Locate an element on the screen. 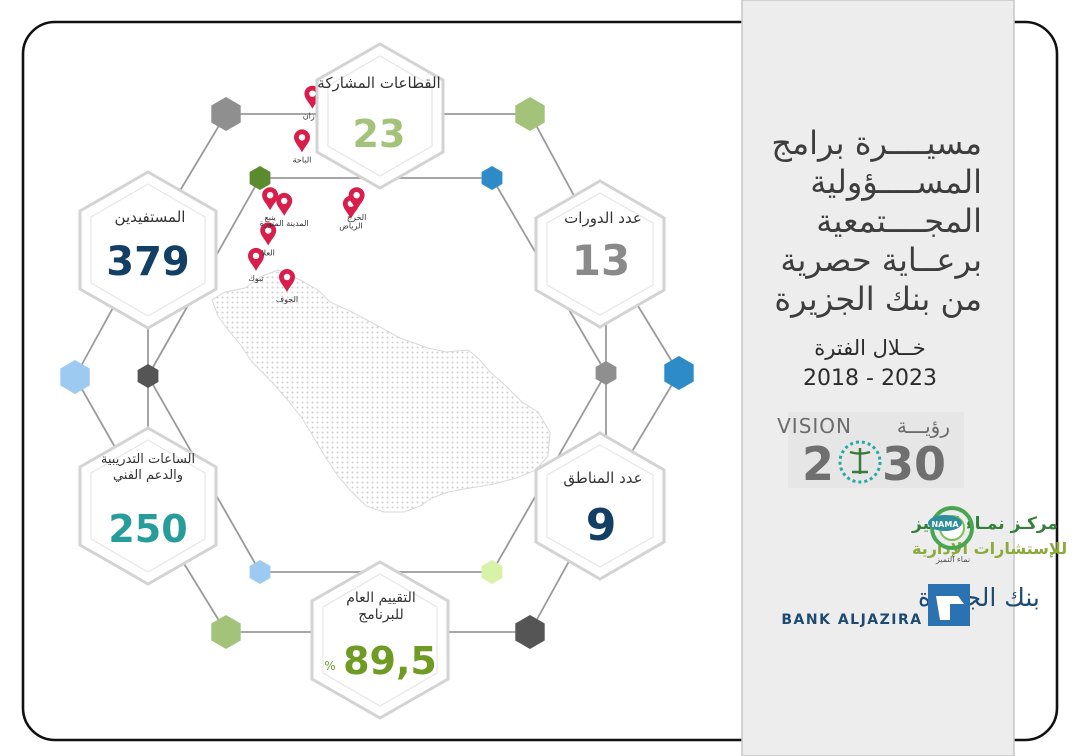 The image size is (1080, 756). stat-beneficiaries: المستفيدين 379 is located at coordinates (148, 250).